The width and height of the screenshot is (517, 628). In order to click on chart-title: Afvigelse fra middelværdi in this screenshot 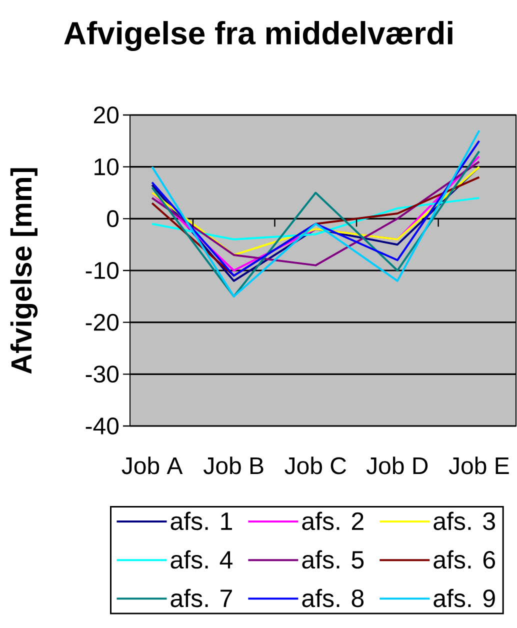, I will do `click(258, 36)`.